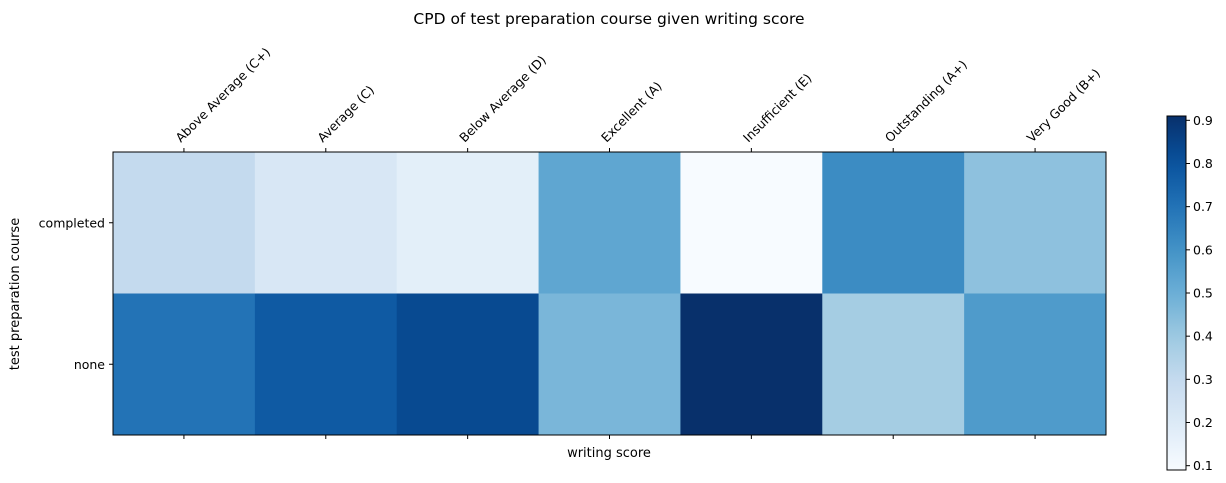 The height and width of the screenshot is (483, 1226). Describe the element at coordinates (1203, 120) in the screenshot. I see `colorbar-tick-label: 0.9` at that location.